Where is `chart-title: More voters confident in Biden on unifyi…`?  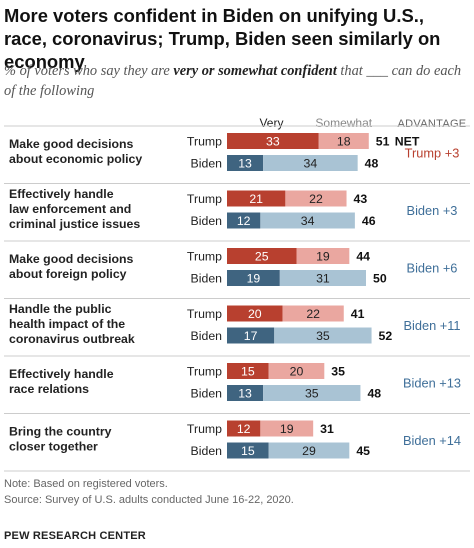 chart-title: More voters confident in Biden on unifyi… is located at coordinates (222, 38).